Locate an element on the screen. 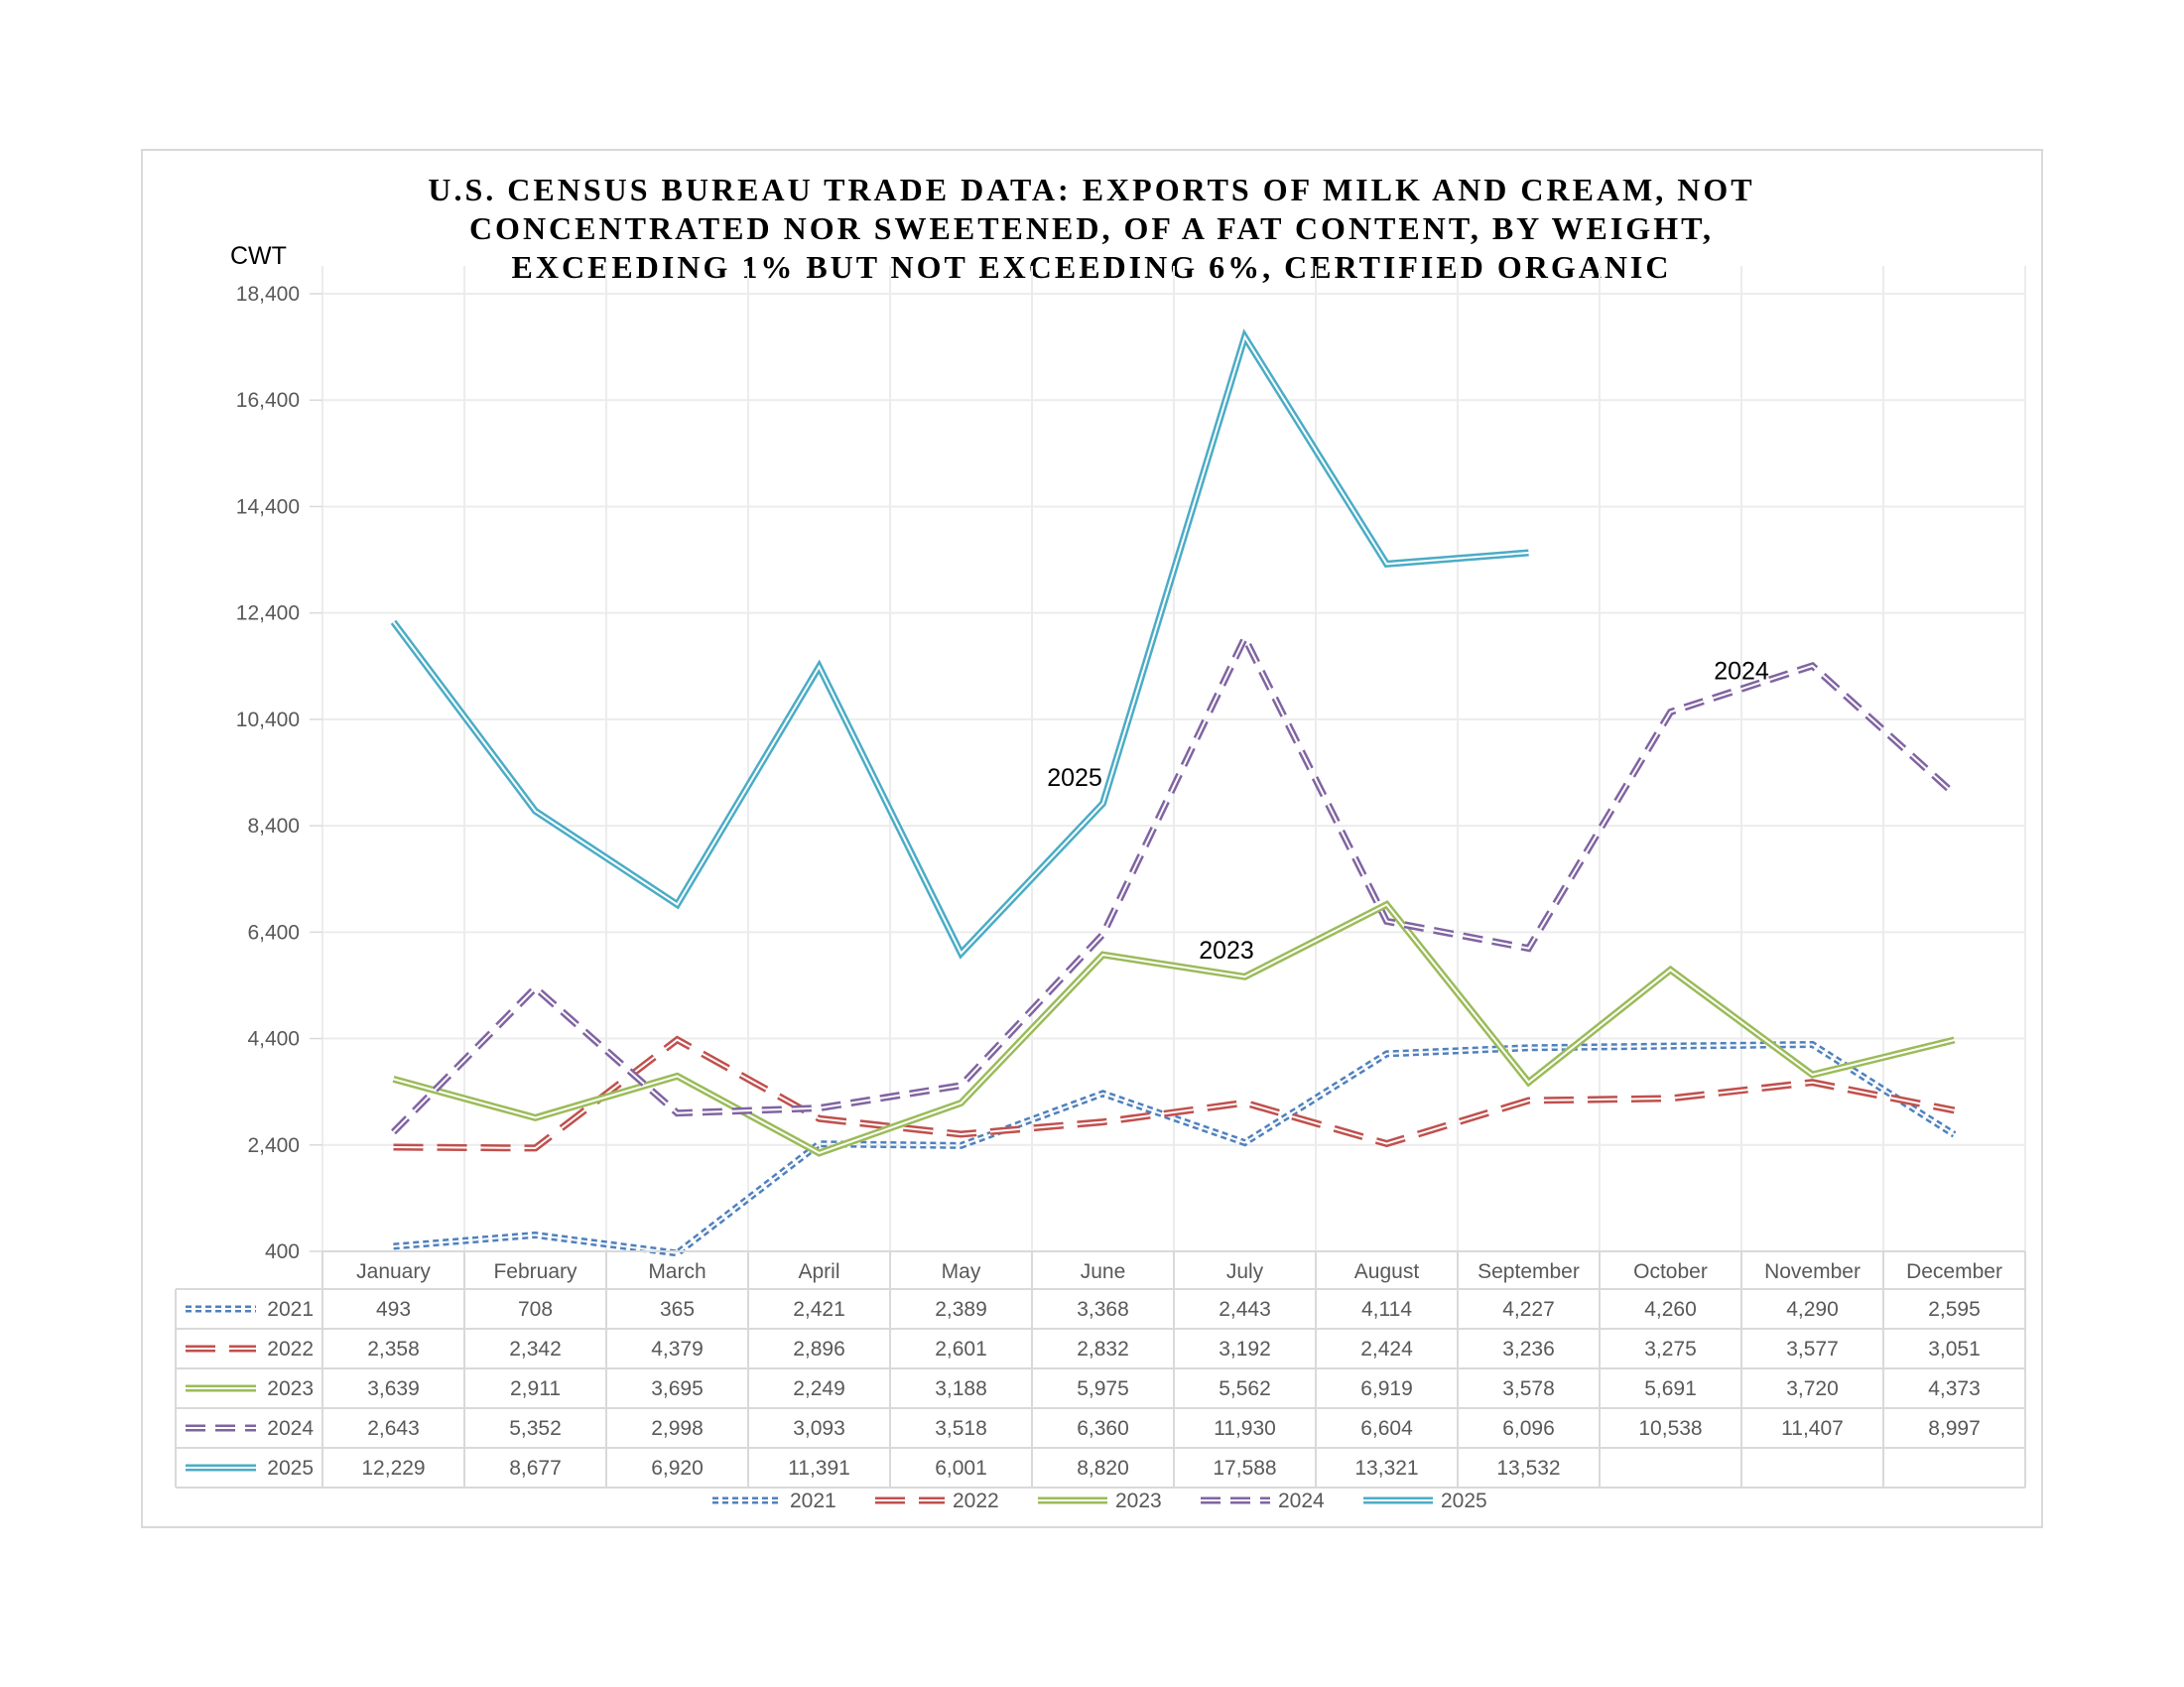 This screenshot has width=2184, height=1687. table-cell: 2,998 is located at coordinates (677, 1428).